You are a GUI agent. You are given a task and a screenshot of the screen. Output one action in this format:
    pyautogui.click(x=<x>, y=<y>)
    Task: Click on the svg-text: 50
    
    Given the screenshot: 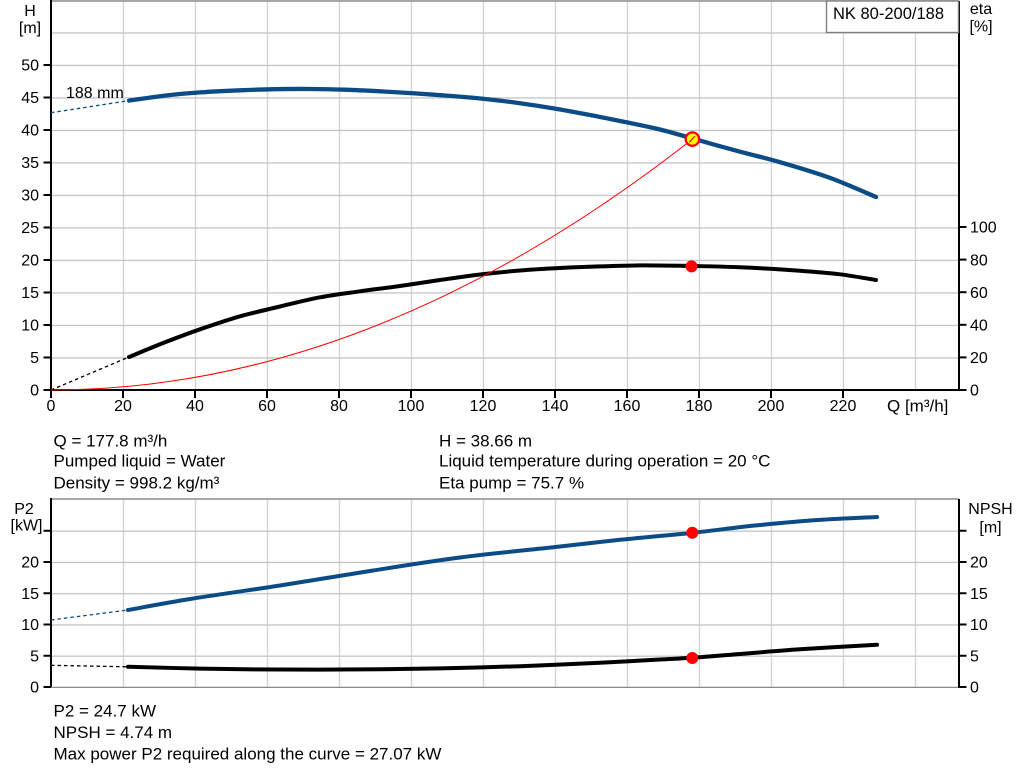 What is the action you would take?
    pyautogui.click(x=30, y=66)
    